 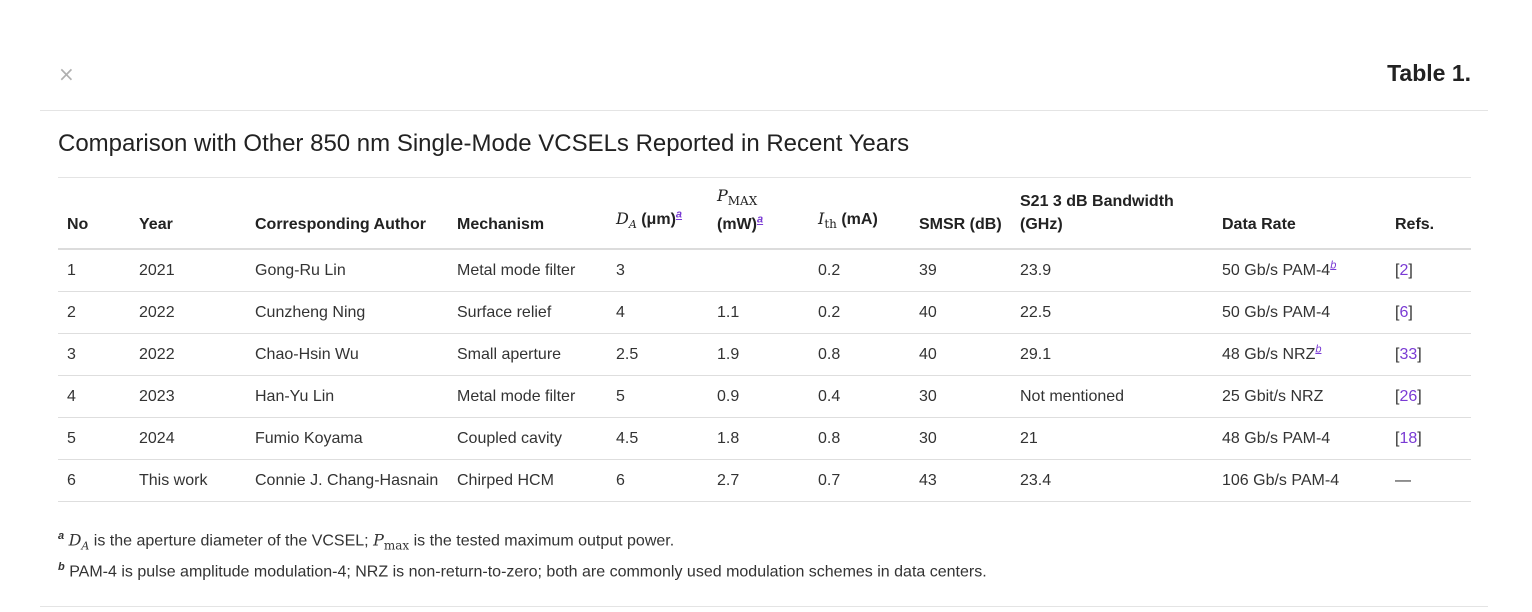 What do you see at coordinates (657, 481) in the screenshot?
I see `cell-da: 6` at bounding box center [657, 481].